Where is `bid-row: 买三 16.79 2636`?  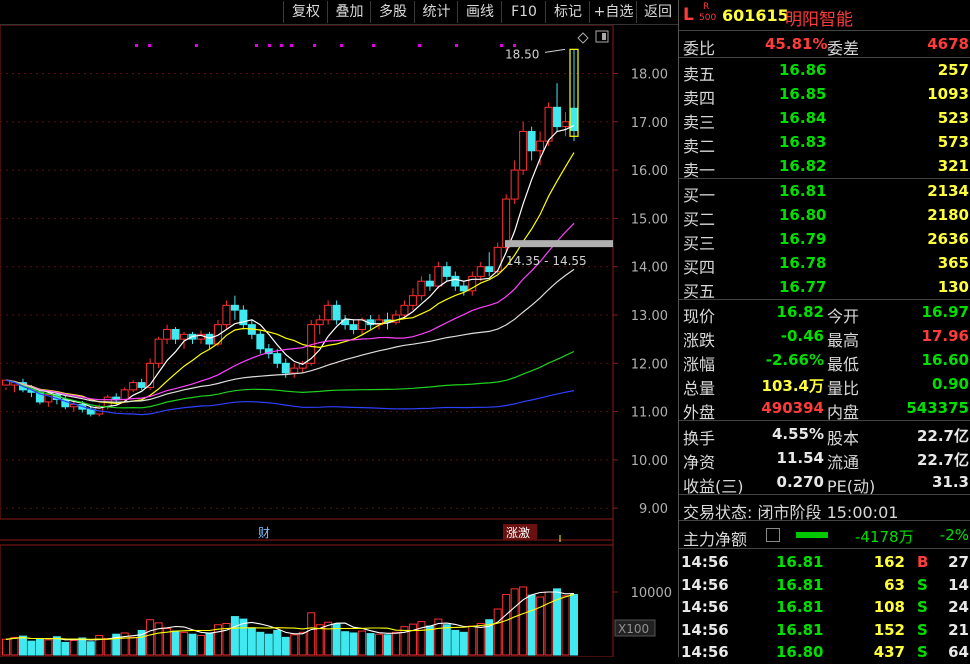
bid-row: 买三 16.79 2636 is located at coordinates (824, 240).